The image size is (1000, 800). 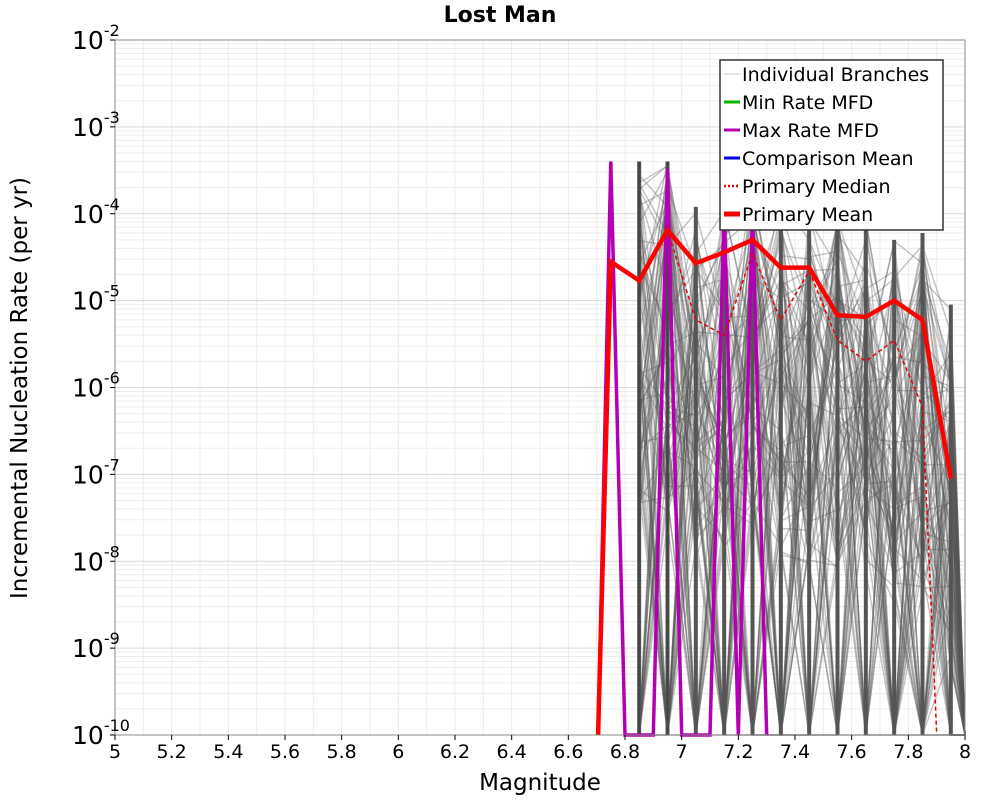 What do you see at coordinates (807, 103) in the screenshot?
I see `legend-label: Min Rate MFD` at bounding box center [807, 103].